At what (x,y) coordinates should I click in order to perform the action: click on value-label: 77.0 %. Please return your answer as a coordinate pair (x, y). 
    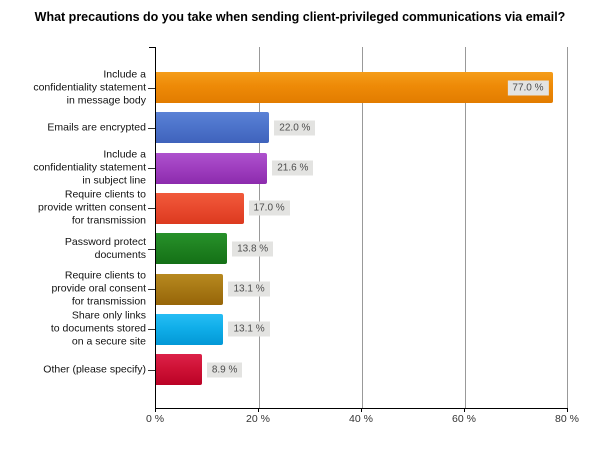
    Looking at the image, I should click on (528, 87).